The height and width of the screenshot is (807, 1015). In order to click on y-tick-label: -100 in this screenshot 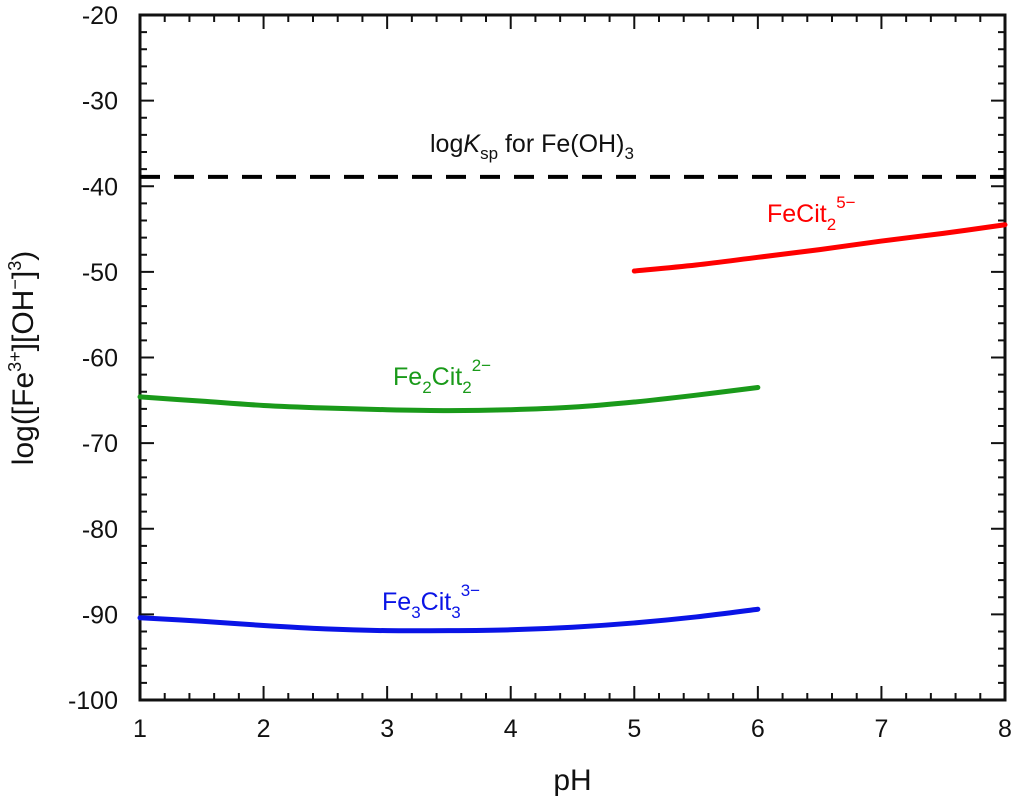, I will do `click(93, 701)`.